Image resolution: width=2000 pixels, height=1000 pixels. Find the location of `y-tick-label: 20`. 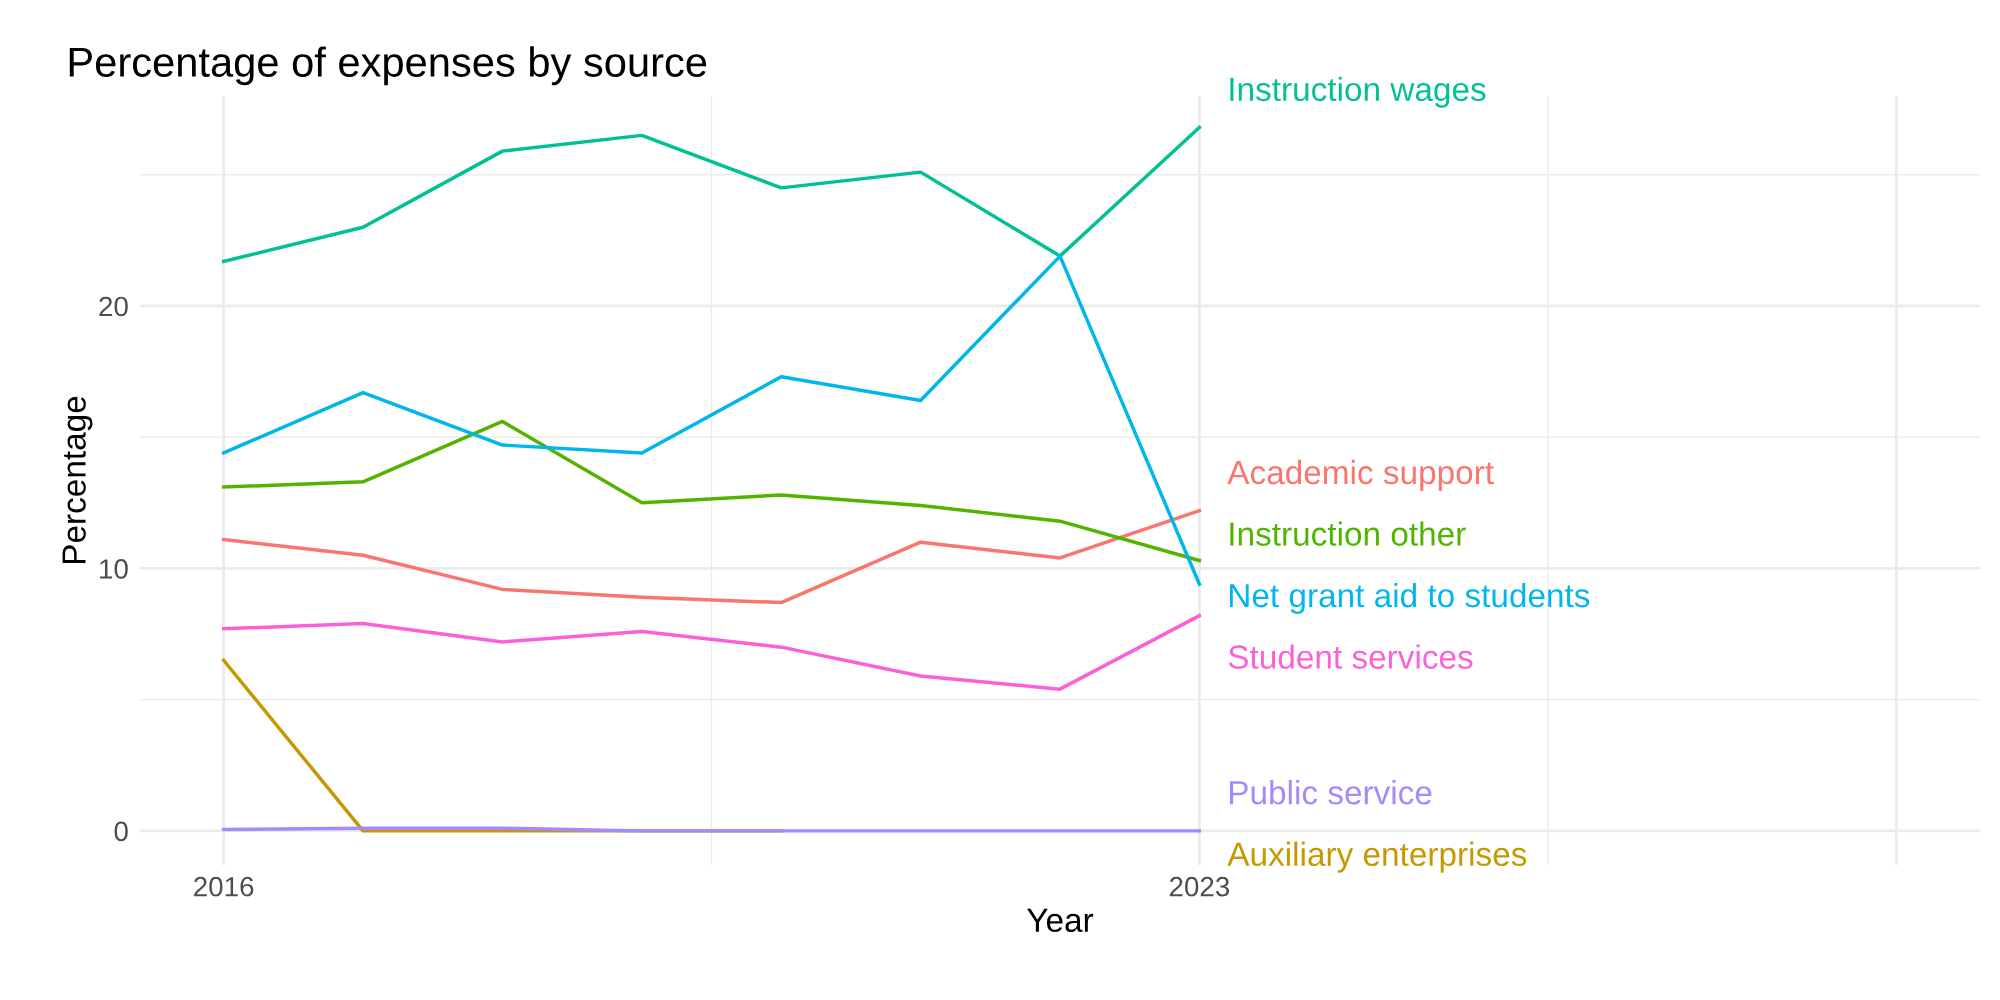

y-tick-label: 20 is located at coordinates (113, 306).